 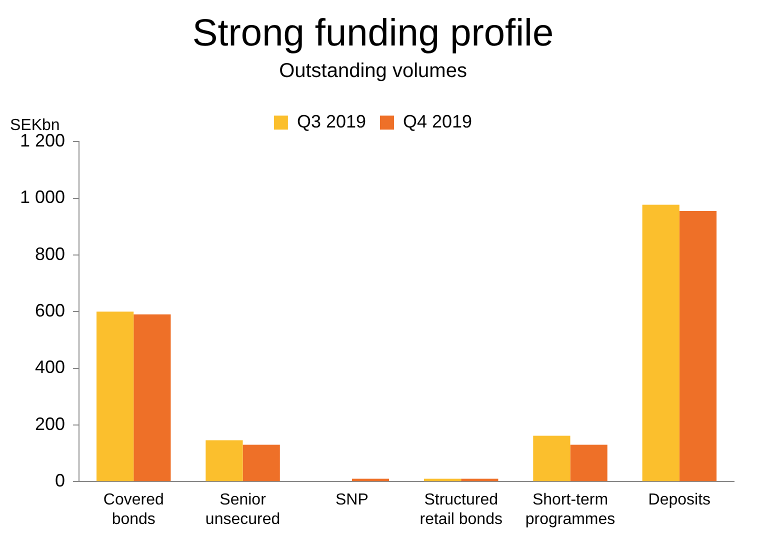 What do you see at coordinates (373, 33) in the screenshot?
I see `chart-title: Strong funding profile` at bounding box center [373, 33].